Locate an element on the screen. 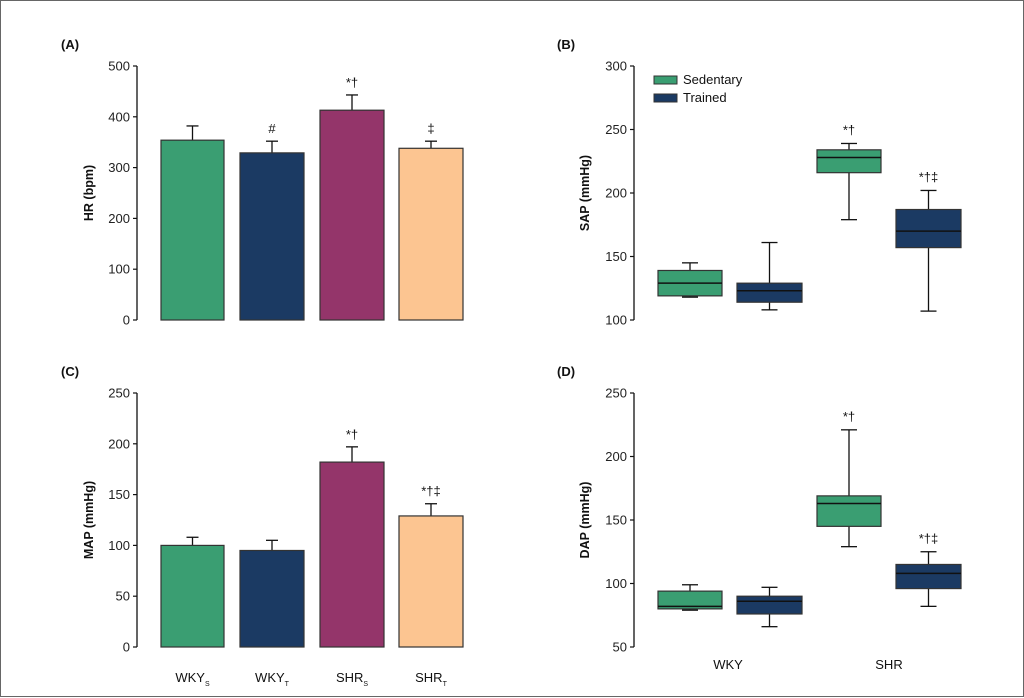  significance-annotation: # is located at coordinates (272, 128).